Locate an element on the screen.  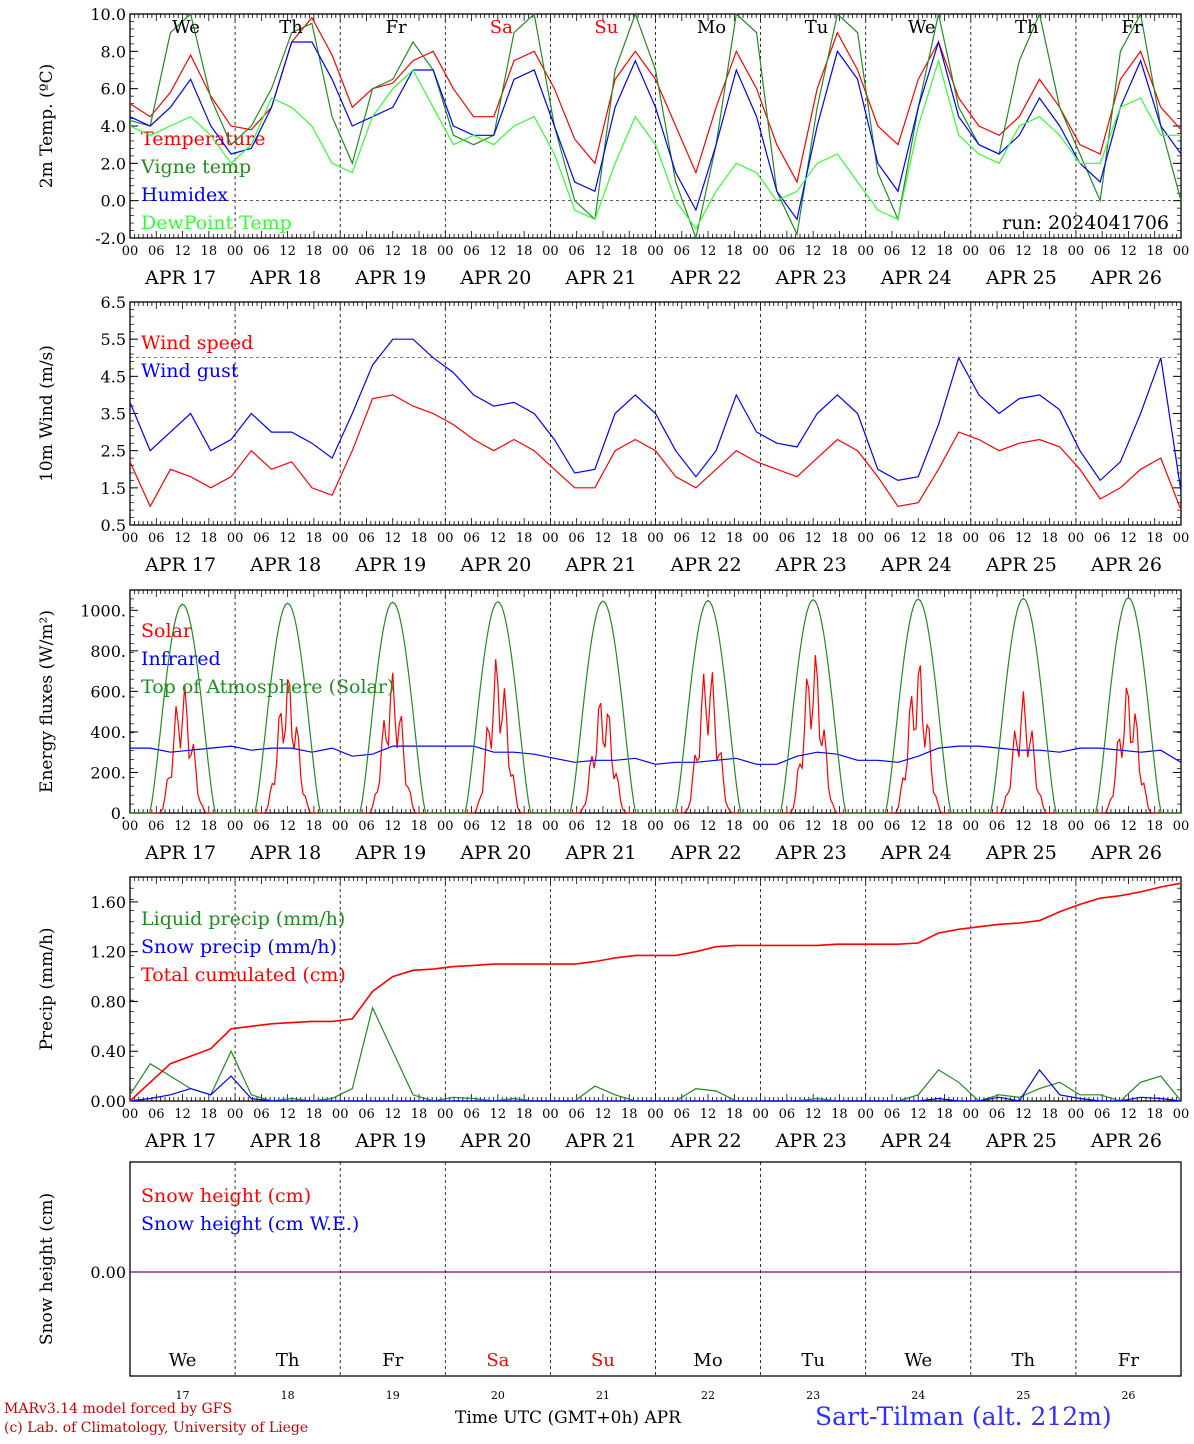
date-label: APR 17 is located at coordinates (180, 565).